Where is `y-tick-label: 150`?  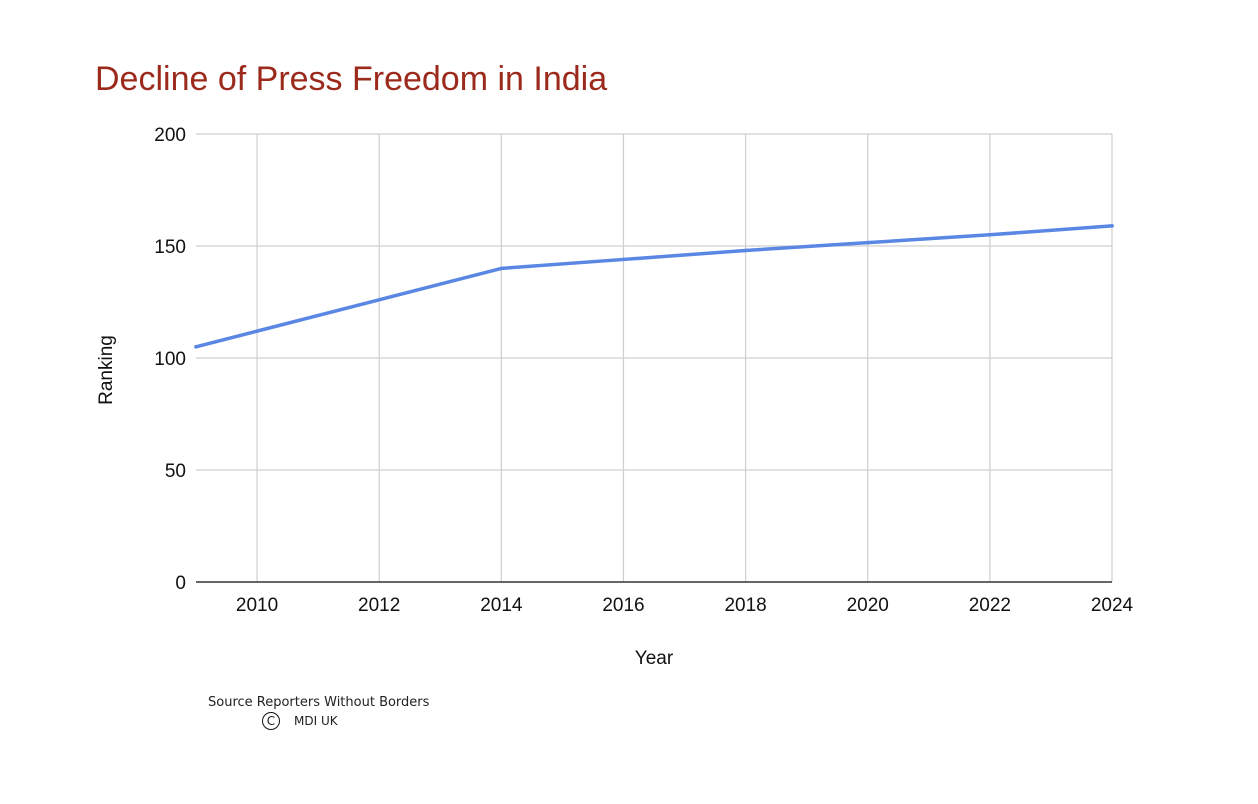
y-tick-label: 150 is located at coordinates (170, 247).